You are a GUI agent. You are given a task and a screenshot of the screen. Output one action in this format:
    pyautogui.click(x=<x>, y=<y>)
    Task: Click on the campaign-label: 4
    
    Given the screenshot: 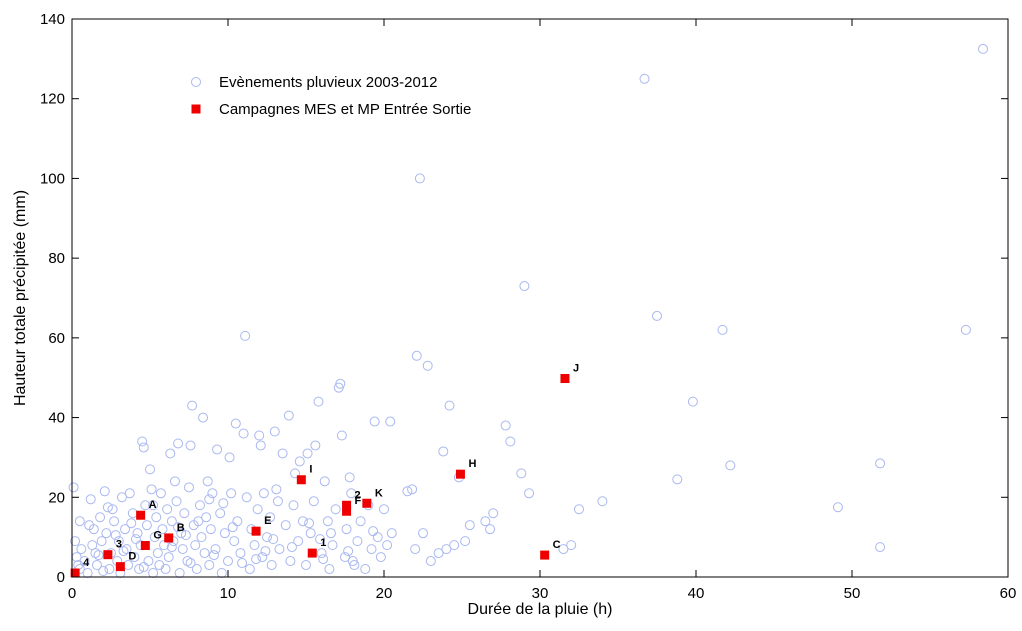 What is the action you would take?
    pyautogui.click(x=86, y=563)
    